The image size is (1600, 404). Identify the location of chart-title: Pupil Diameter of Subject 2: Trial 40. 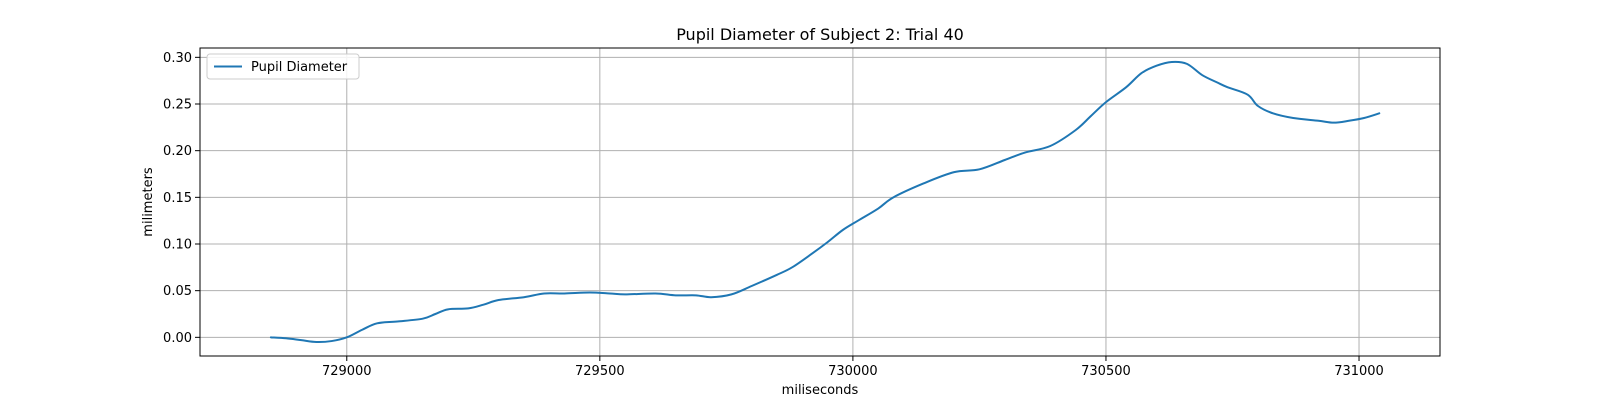
(820, 34).